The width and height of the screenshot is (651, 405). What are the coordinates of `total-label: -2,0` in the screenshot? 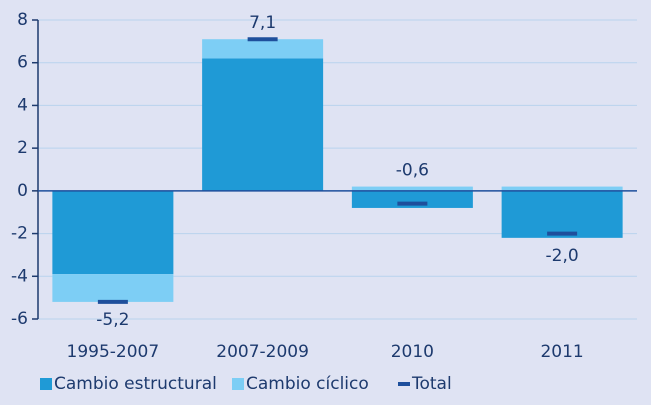 It's located at (562, 256).